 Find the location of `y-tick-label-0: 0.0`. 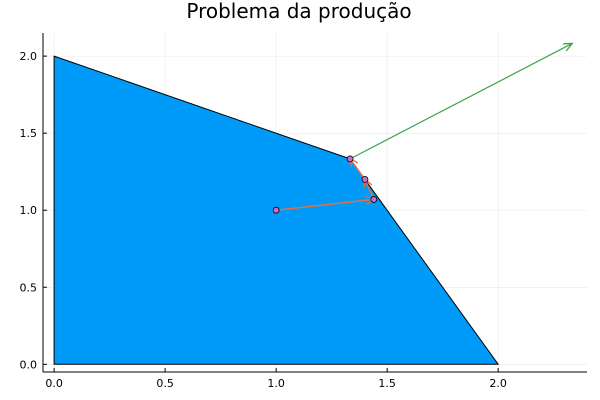

y-tick-label-0: 0.0 is located at coordinates (29, 364).